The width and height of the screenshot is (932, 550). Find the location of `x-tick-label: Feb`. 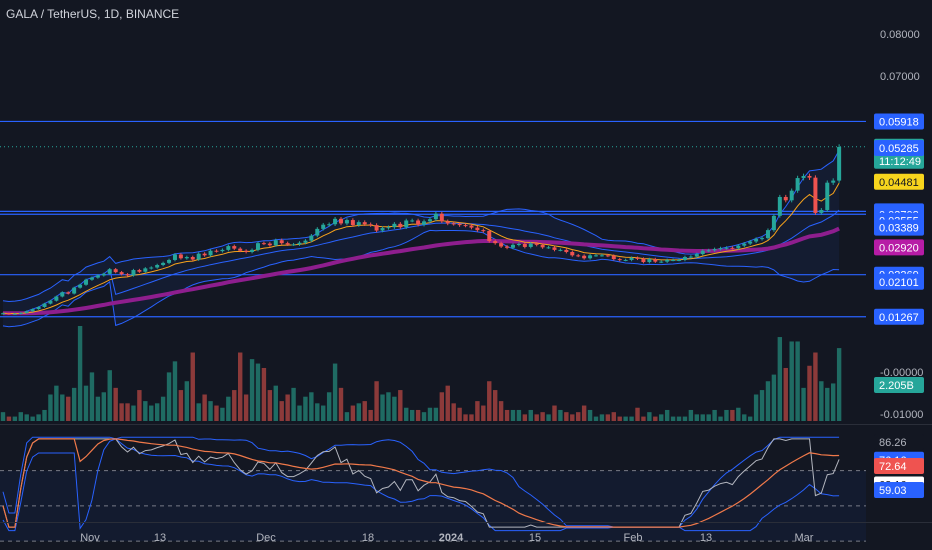

x-tick-label: Feb is located at coordinates (633, 538).